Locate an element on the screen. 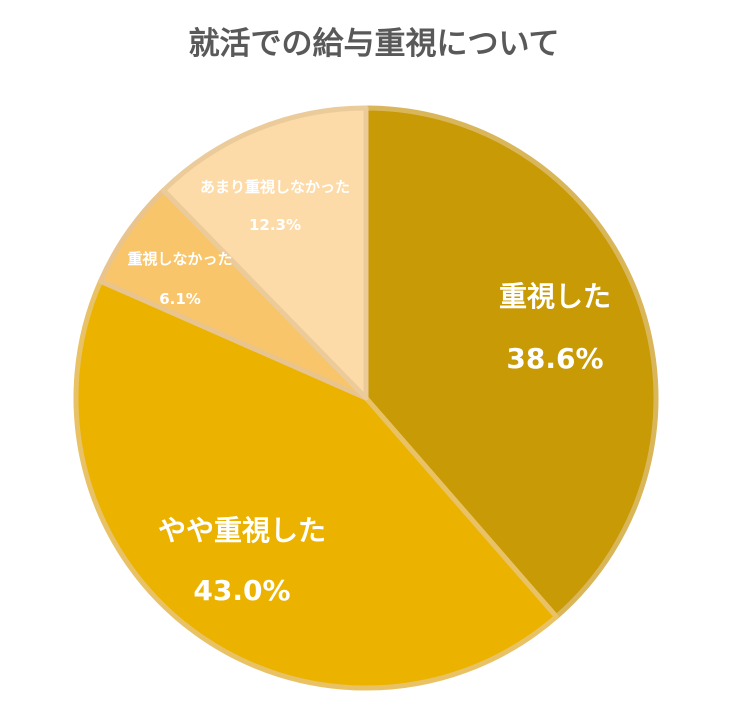  slice-category-label: 重視した is located at coordinates (555, 296).